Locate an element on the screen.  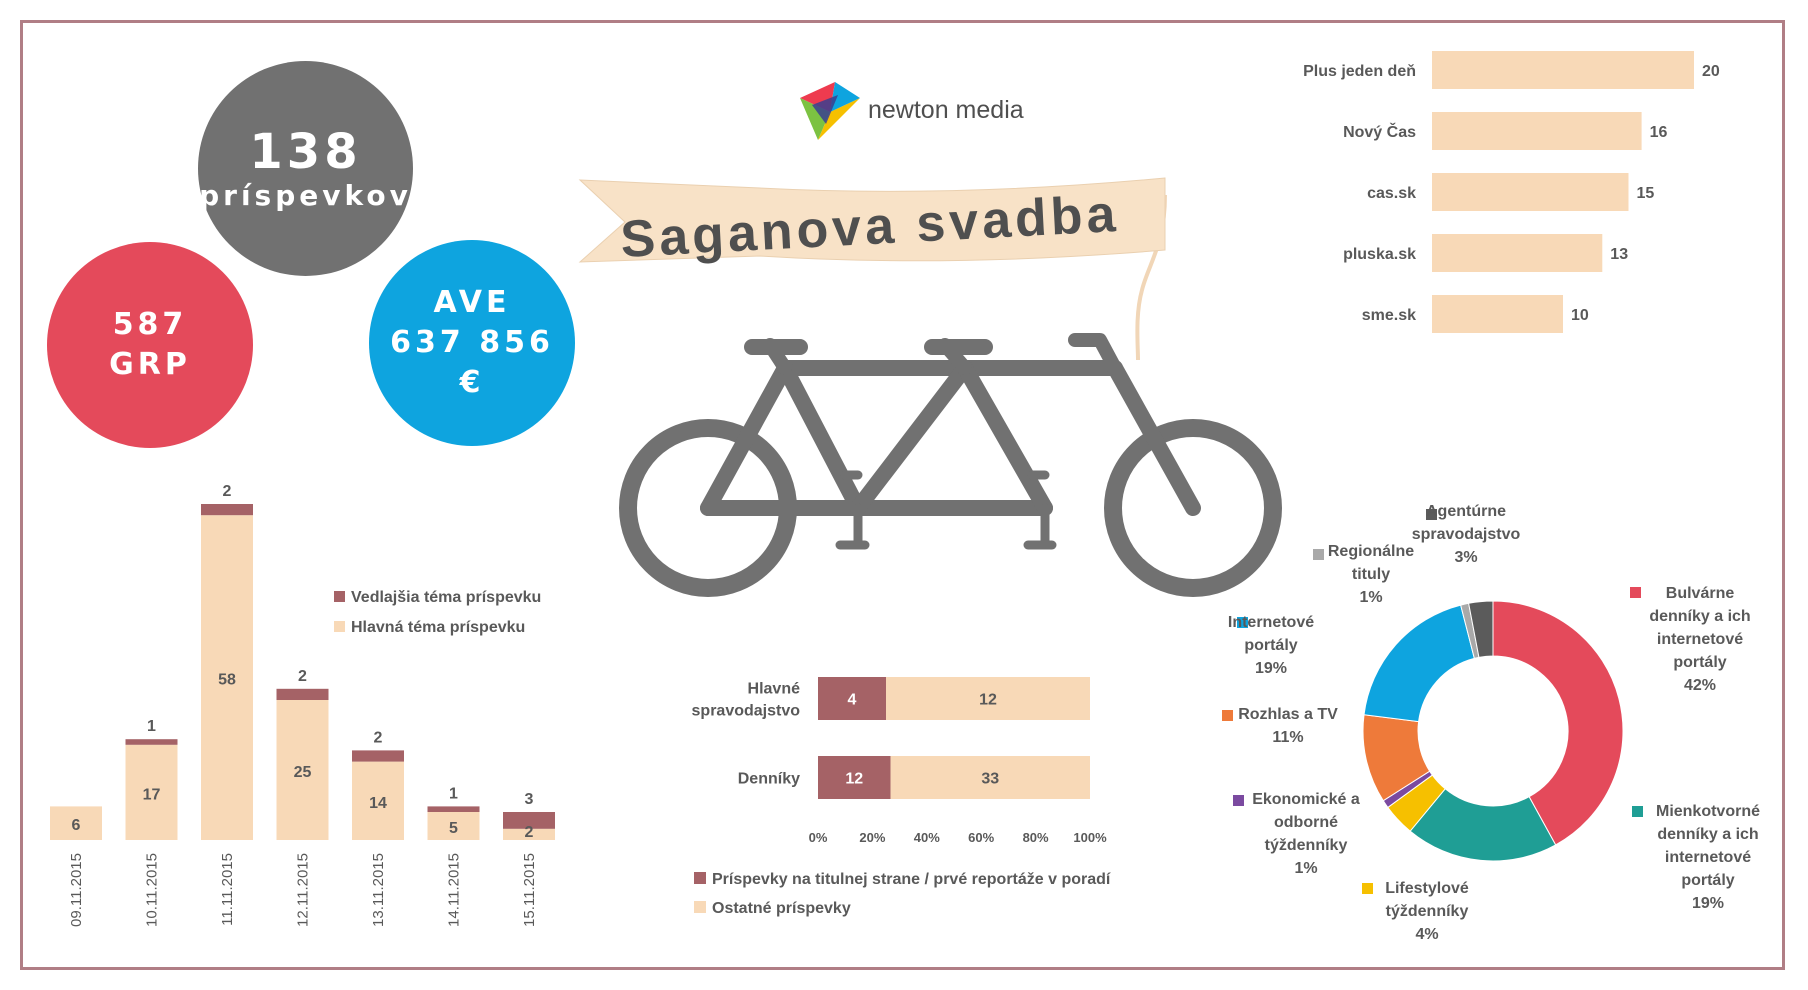
daily-bar-value: 17 is located at coordinates (152, 794).